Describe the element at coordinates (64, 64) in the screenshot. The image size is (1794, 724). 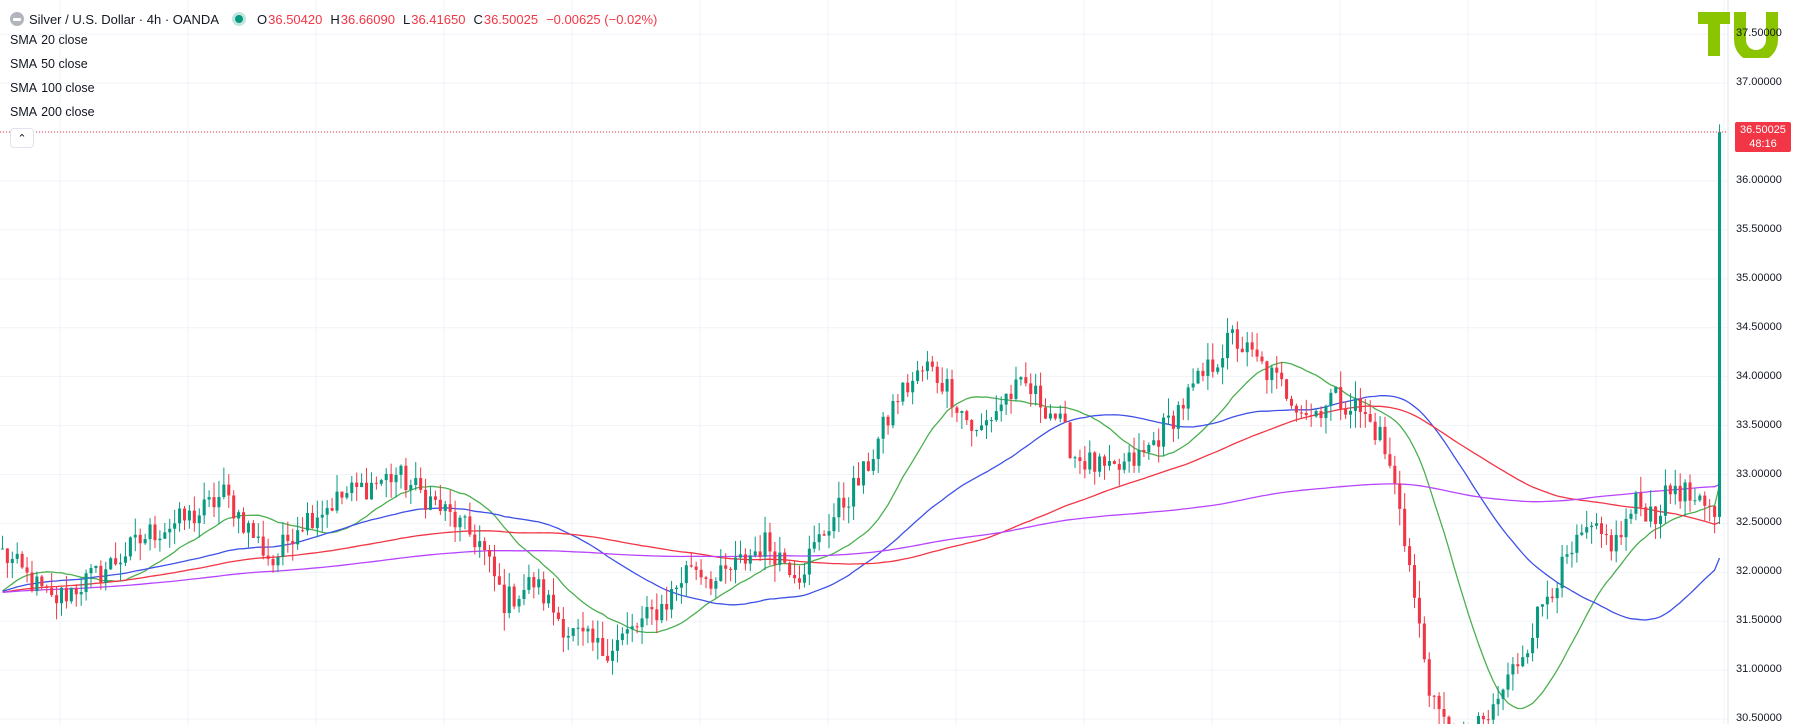
I see `indicator-params: 50 close` at that location.